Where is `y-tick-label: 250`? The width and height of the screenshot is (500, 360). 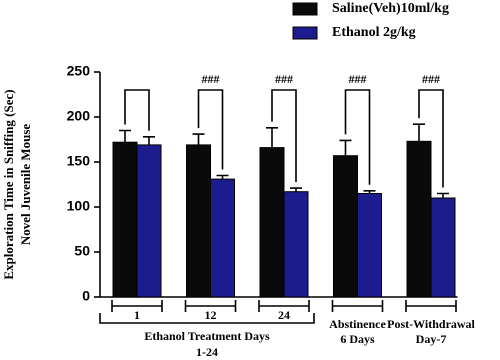 y-tick-label: 250 is located at coordinates (79, 71).